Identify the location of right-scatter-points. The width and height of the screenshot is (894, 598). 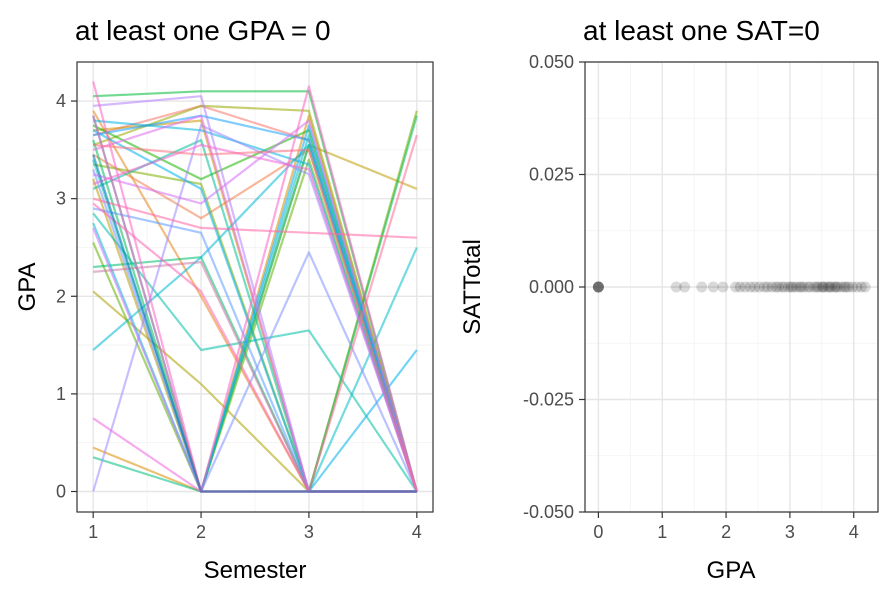
(731, 287).